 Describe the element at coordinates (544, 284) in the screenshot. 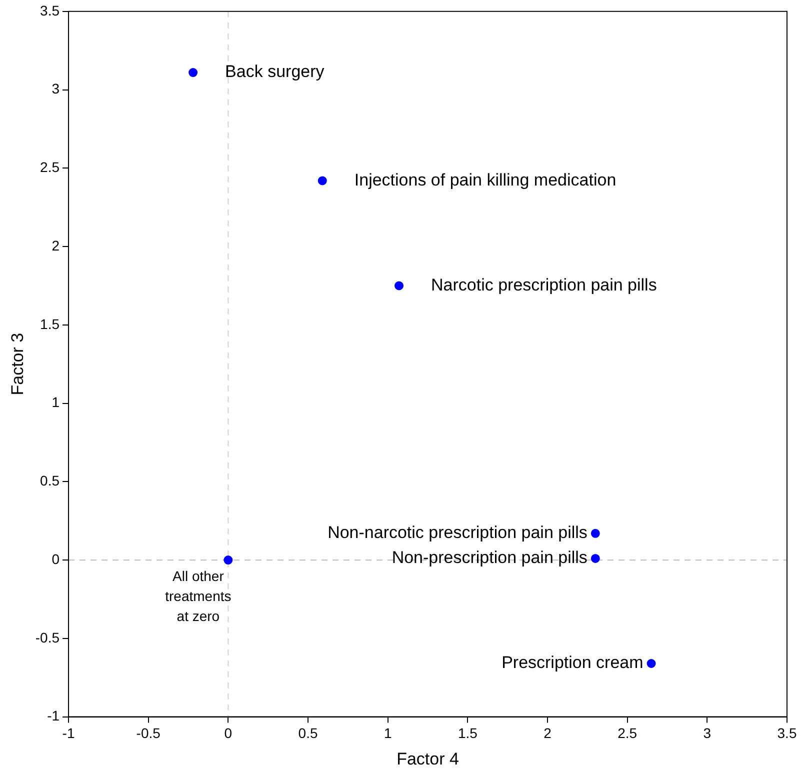

I see `annotation: Narcotic prescription pain pills` at that location.